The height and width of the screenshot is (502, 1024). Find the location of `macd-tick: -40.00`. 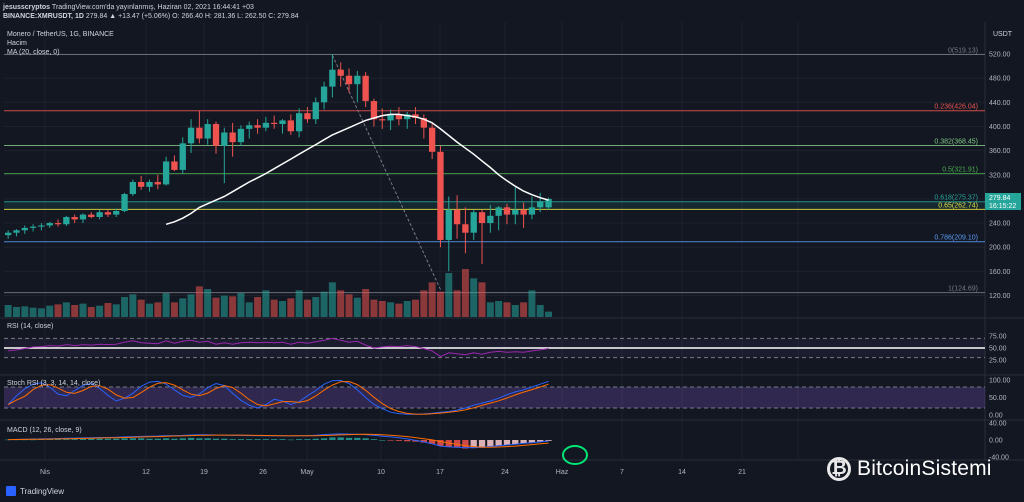

macd-tick: -40.00 is located at coordinates (999, 458).